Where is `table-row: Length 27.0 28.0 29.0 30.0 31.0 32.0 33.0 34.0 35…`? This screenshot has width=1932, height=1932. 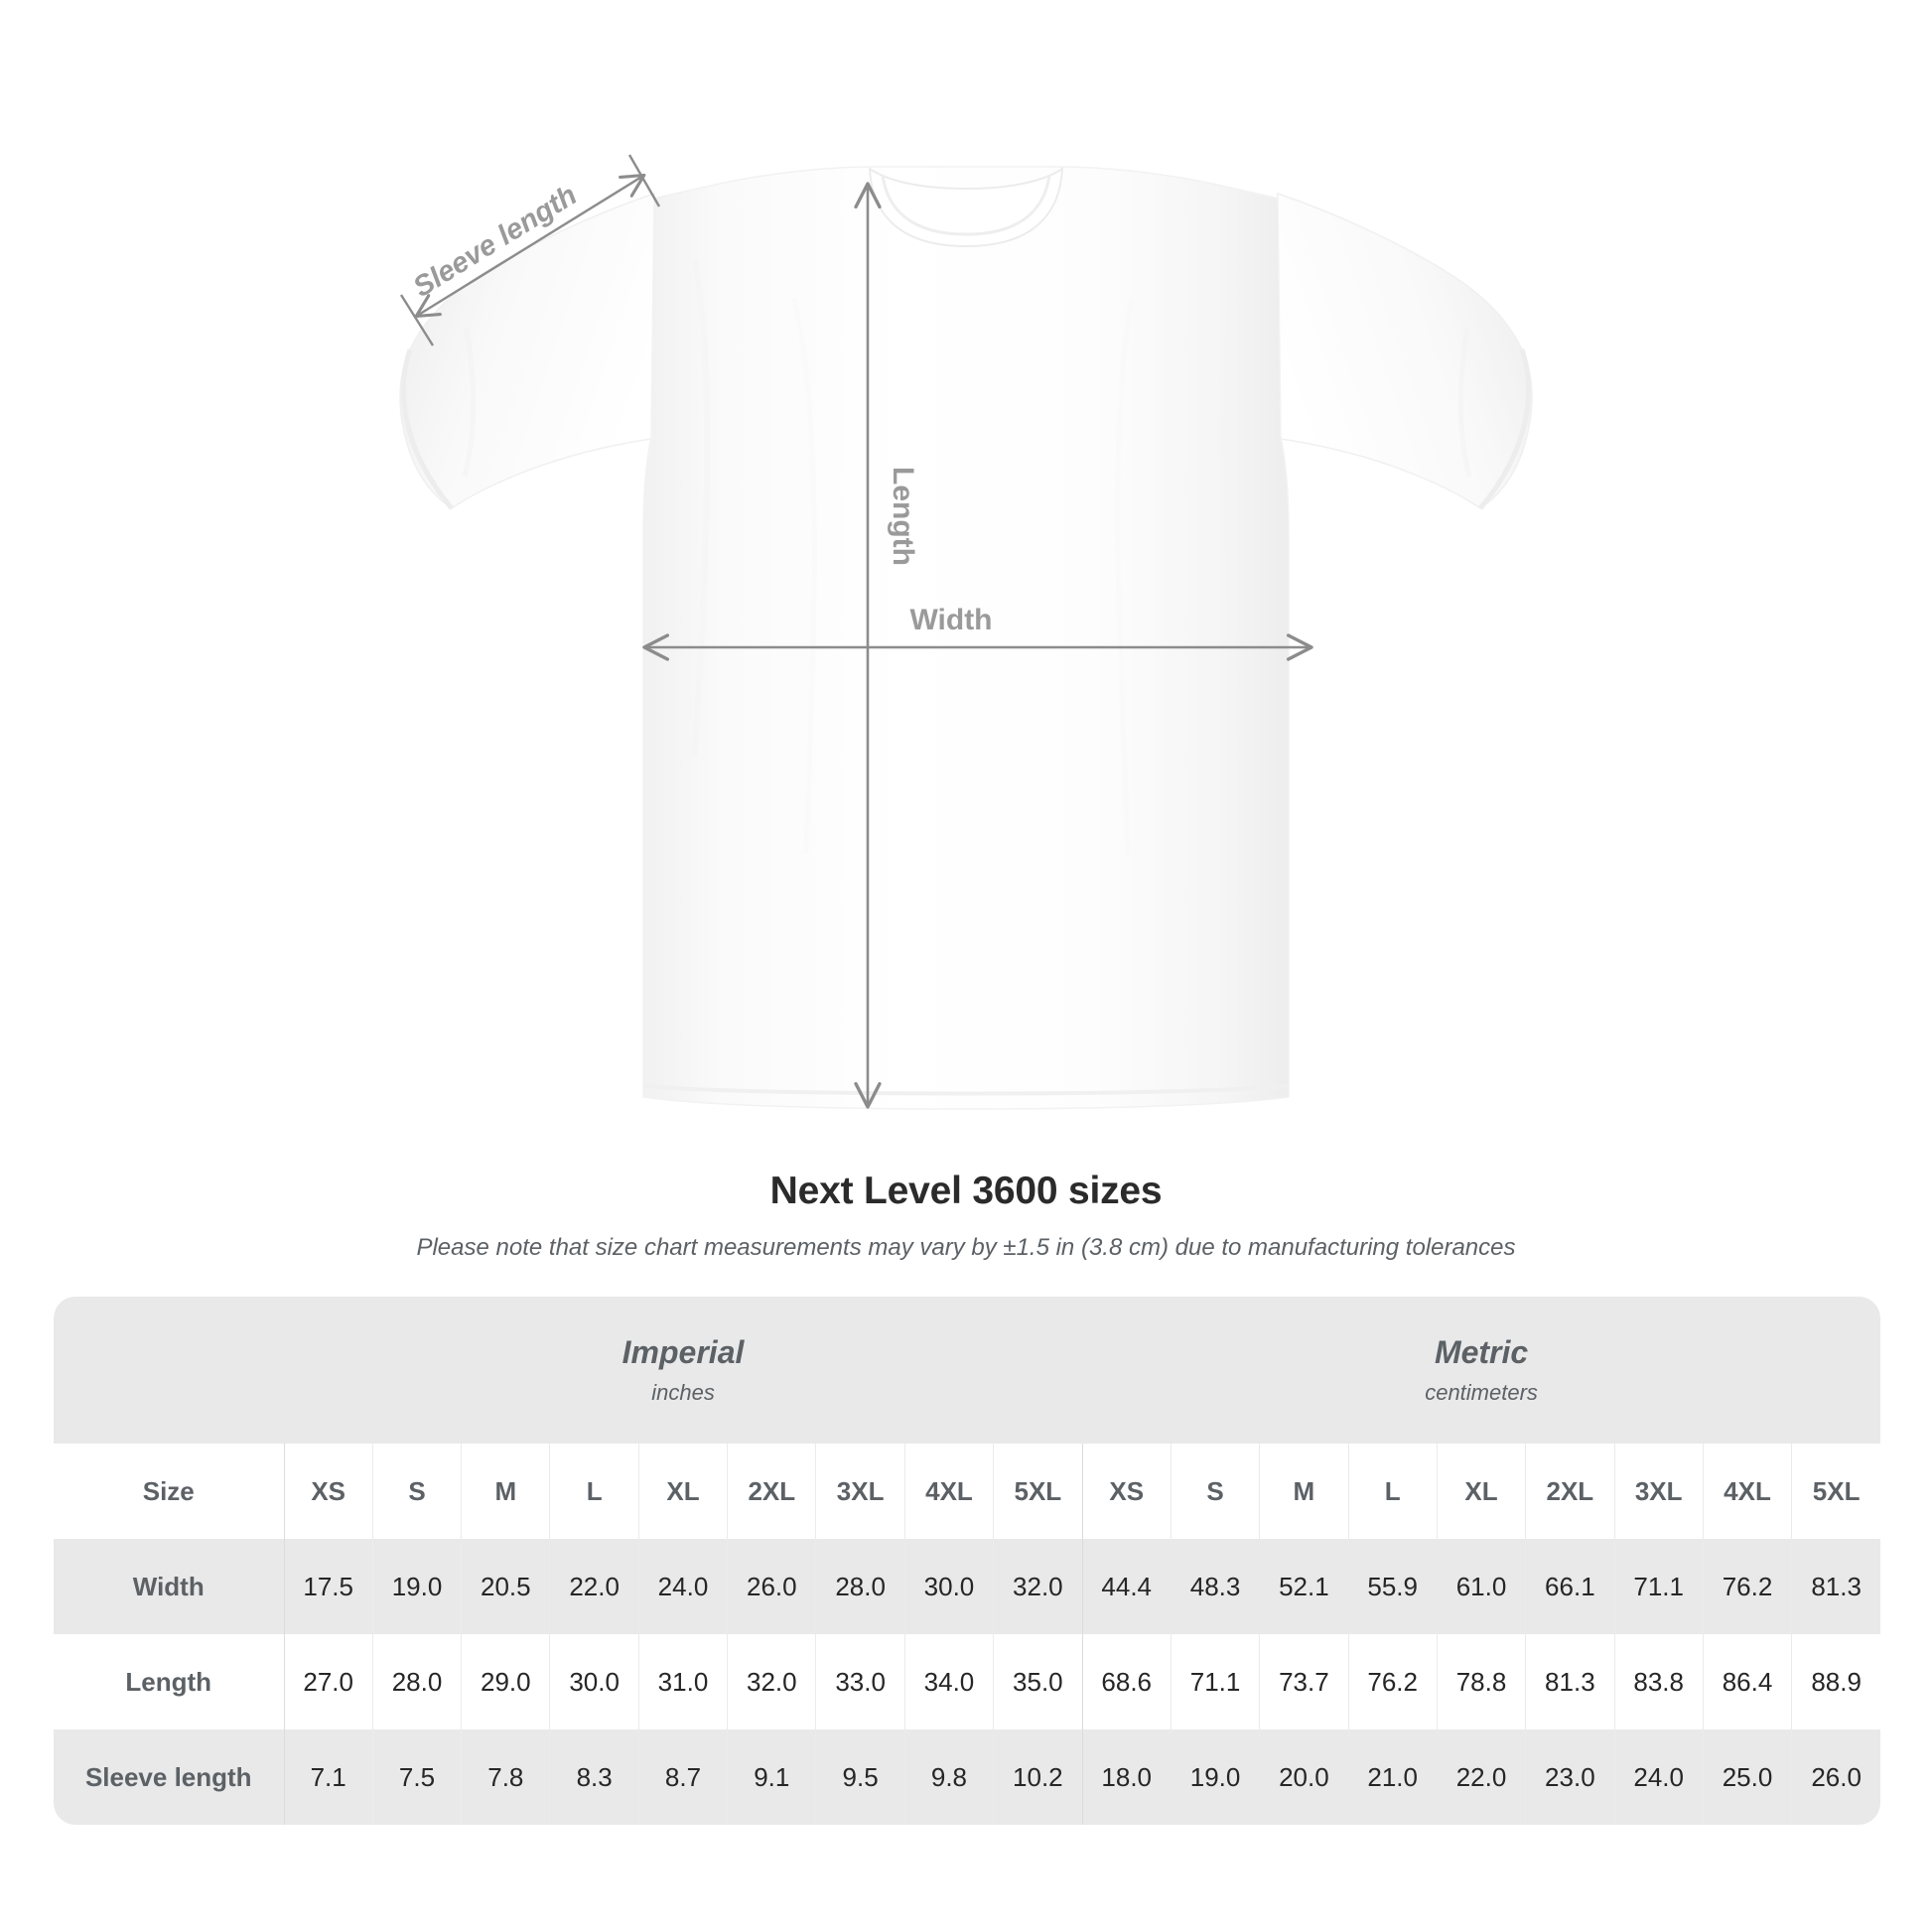 table-row: Length 27.0 28.0 29.0 30.0 31.0 32.0 33.0 34.0 35… is located at coordinates (967, 1682).